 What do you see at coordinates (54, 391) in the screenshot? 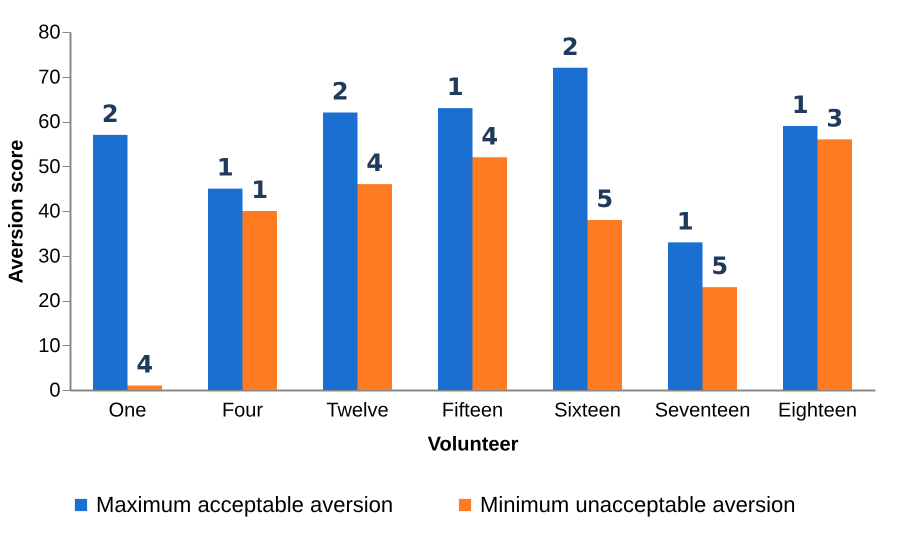
I see `y-tick-label: 0` at bounding box center [54, 391].